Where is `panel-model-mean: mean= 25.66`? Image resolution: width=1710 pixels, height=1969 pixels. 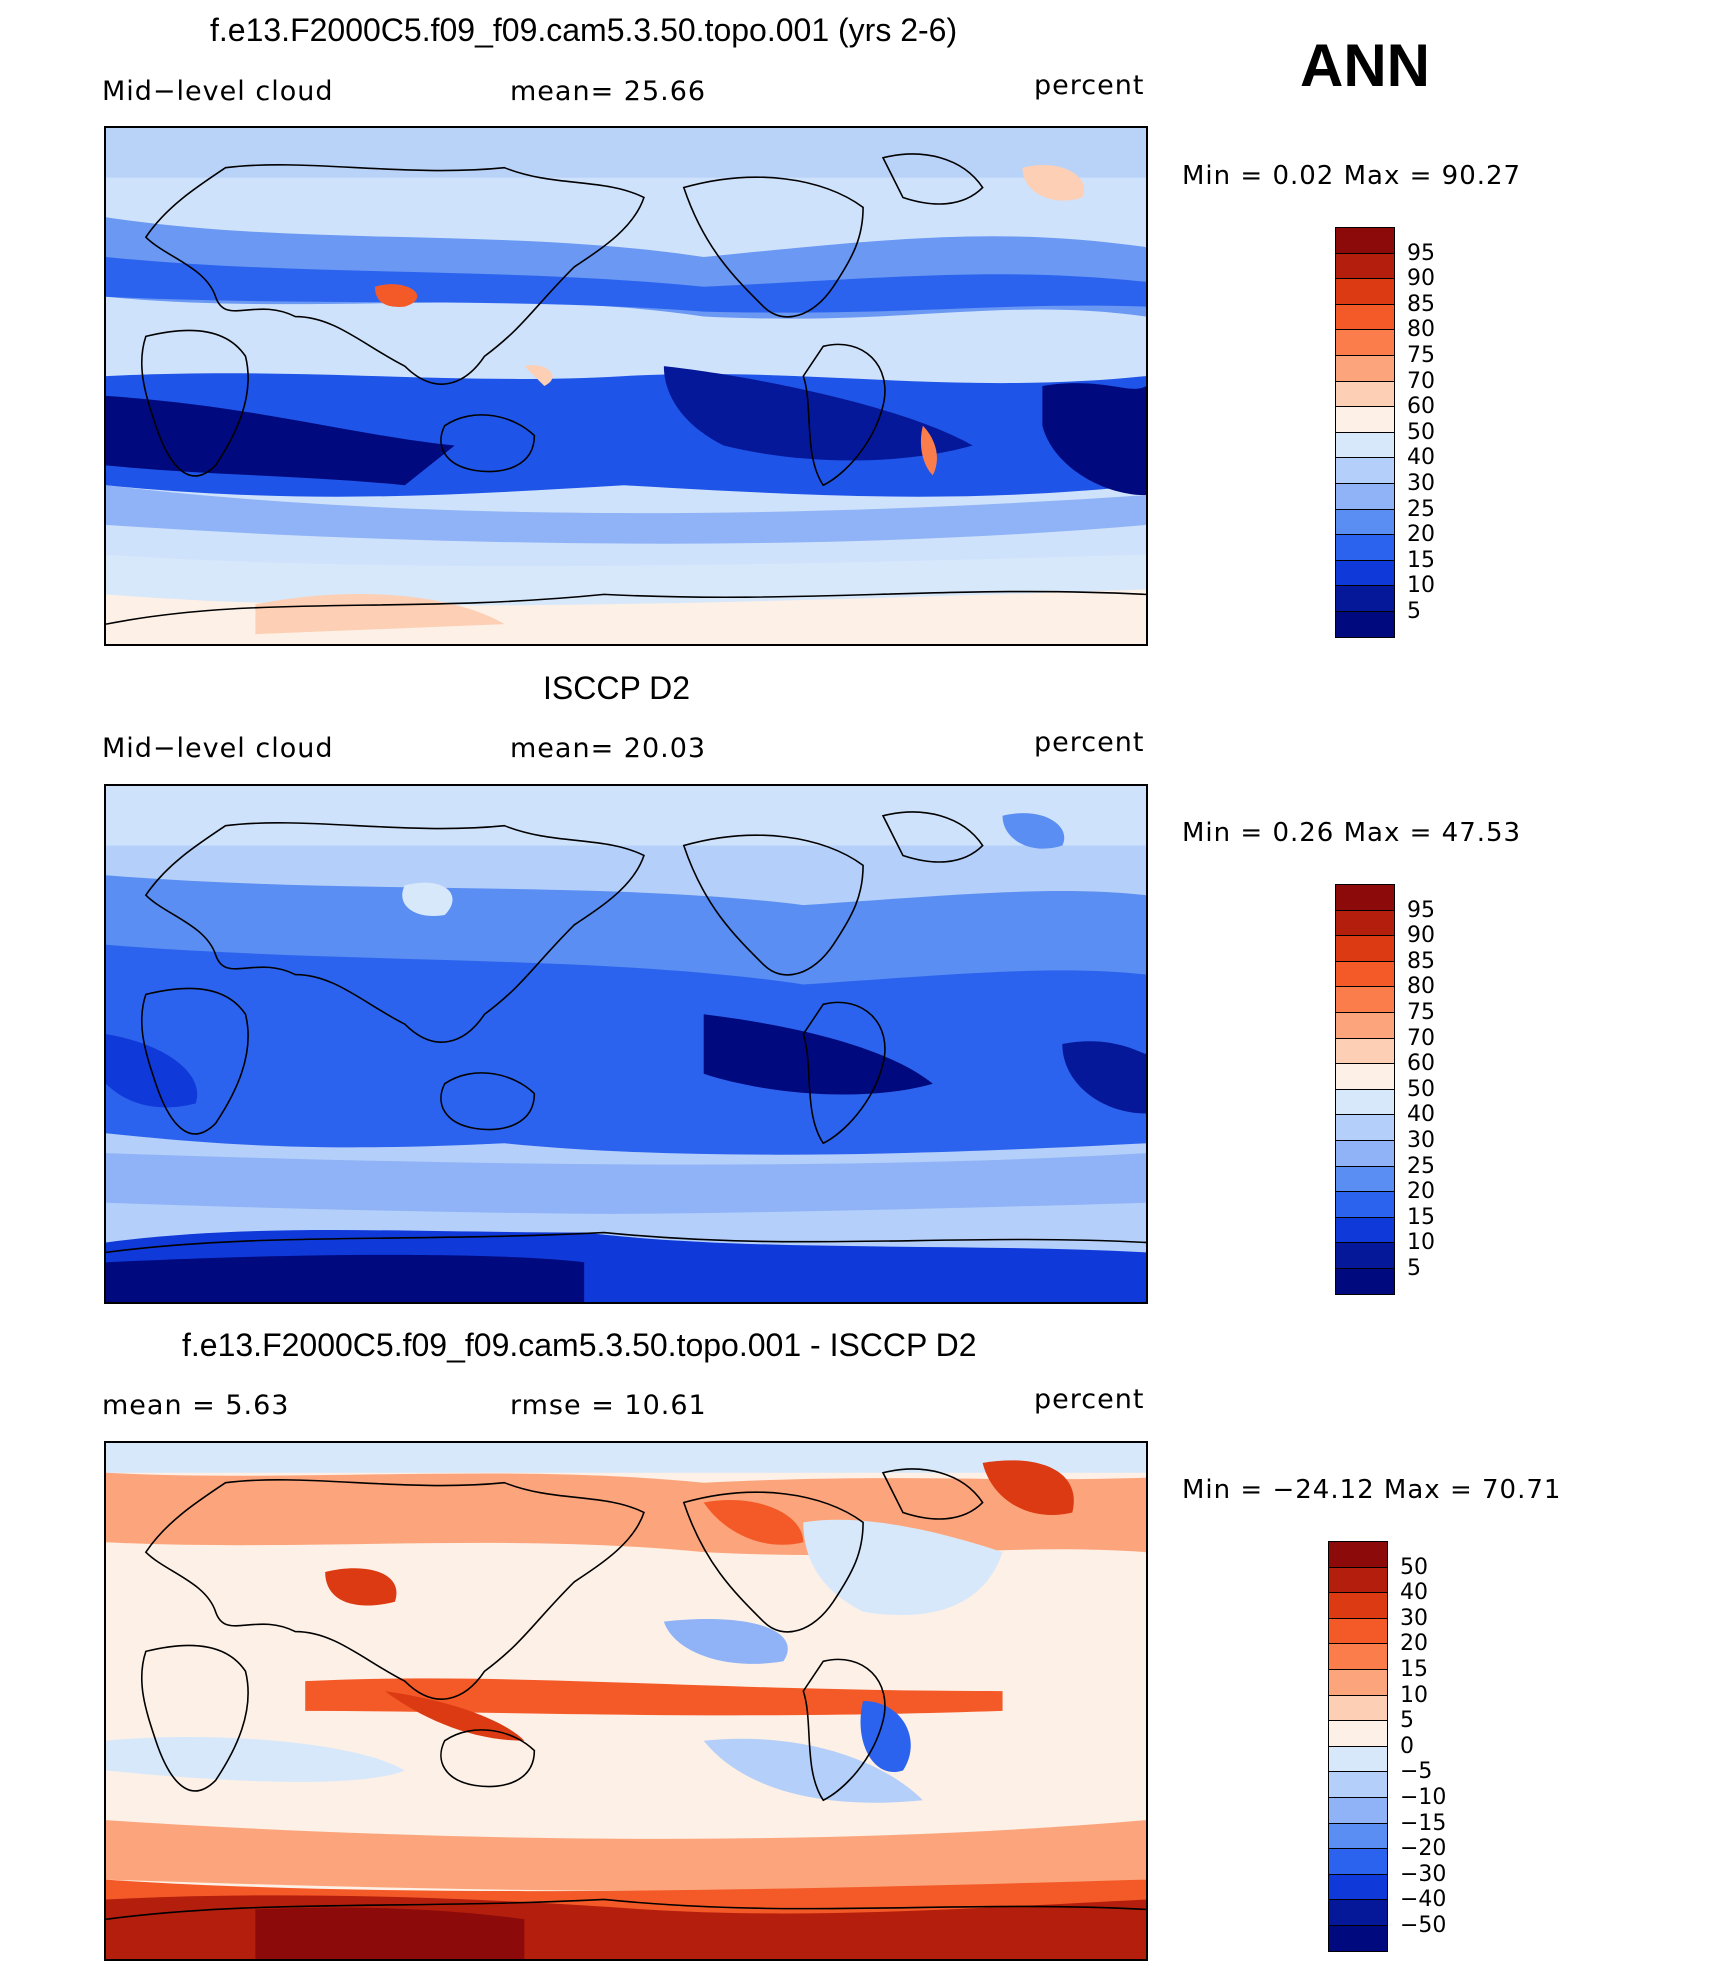 panel-model-mean: mean= 25.66 is located at coordinates (608, 91).